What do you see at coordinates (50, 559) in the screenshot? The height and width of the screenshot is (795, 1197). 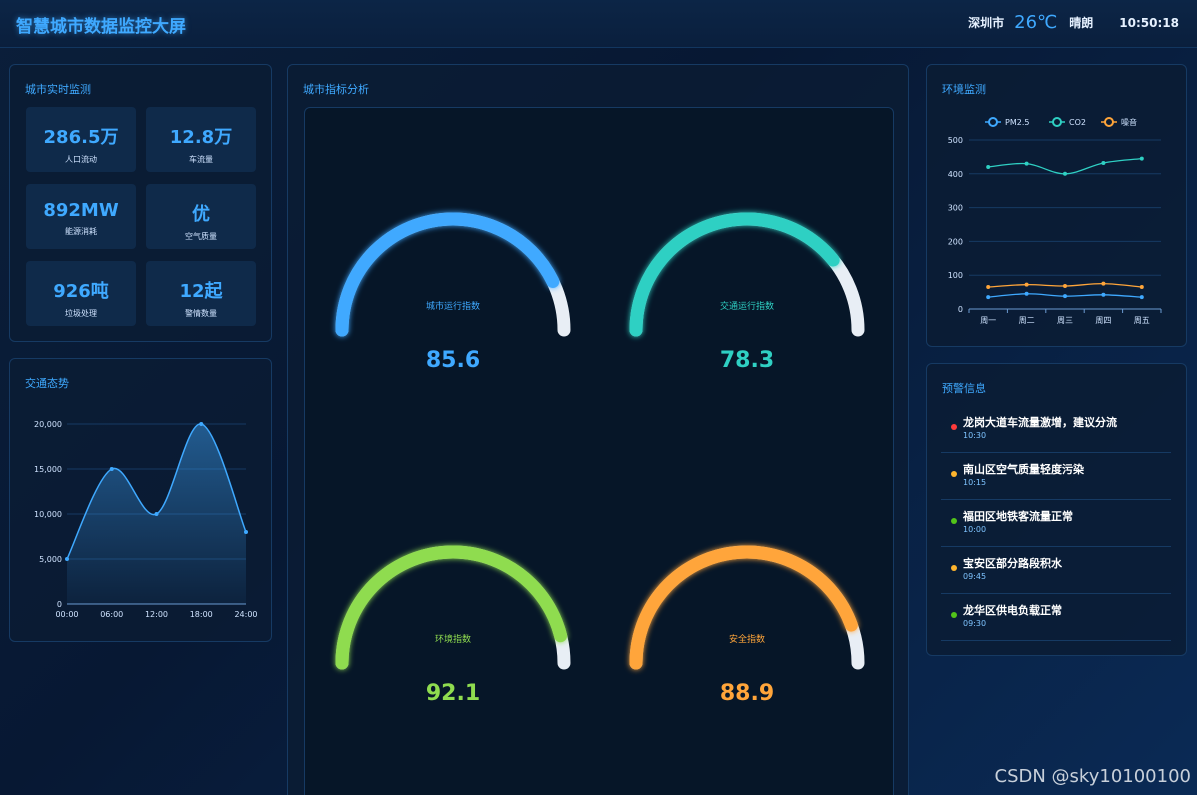 I see `y-tick-label: 5,000` at bounding box center [50, 559].